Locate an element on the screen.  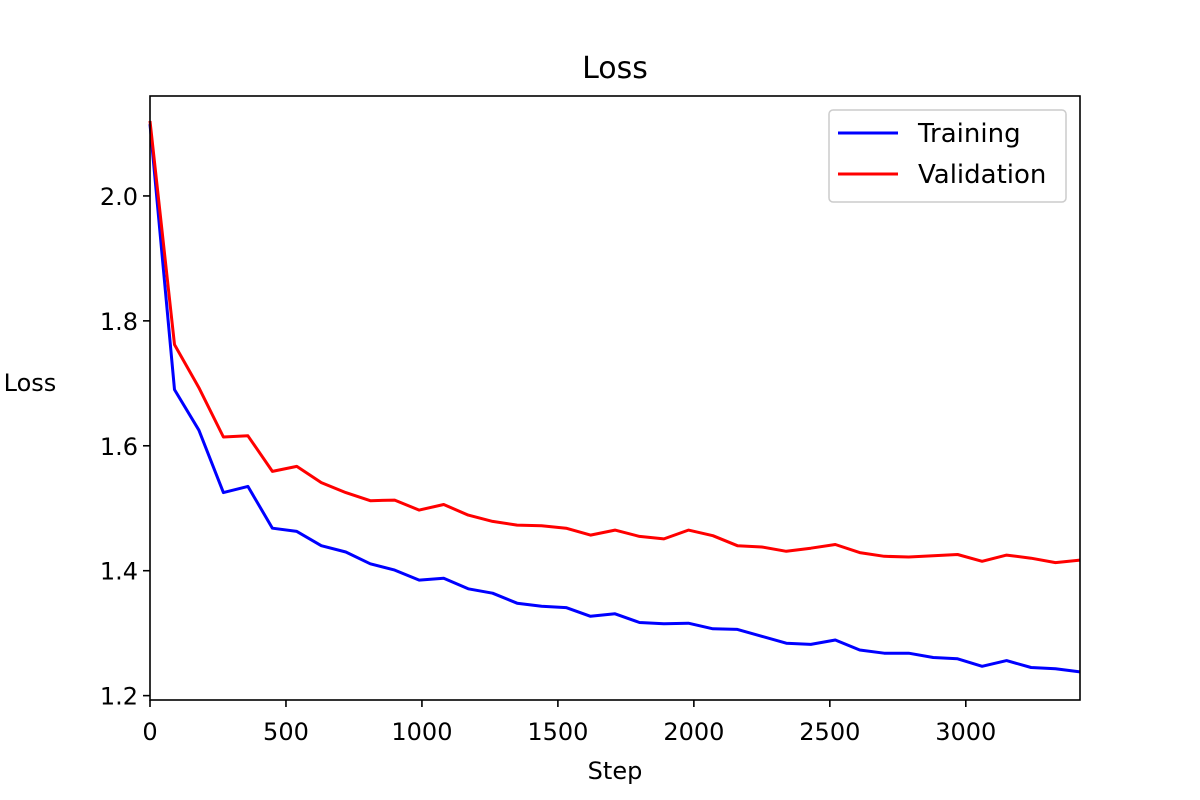
x-axis-label: Step is located at coordinates (615, 771).